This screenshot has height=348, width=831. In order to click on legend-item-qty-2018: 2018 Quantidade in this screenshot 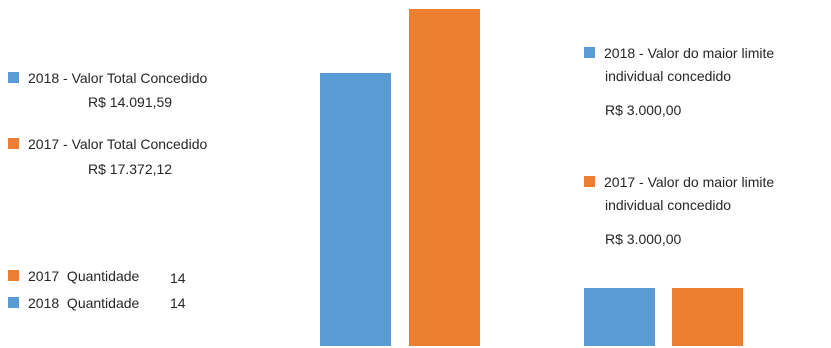, I will do `click(73, 303)`.